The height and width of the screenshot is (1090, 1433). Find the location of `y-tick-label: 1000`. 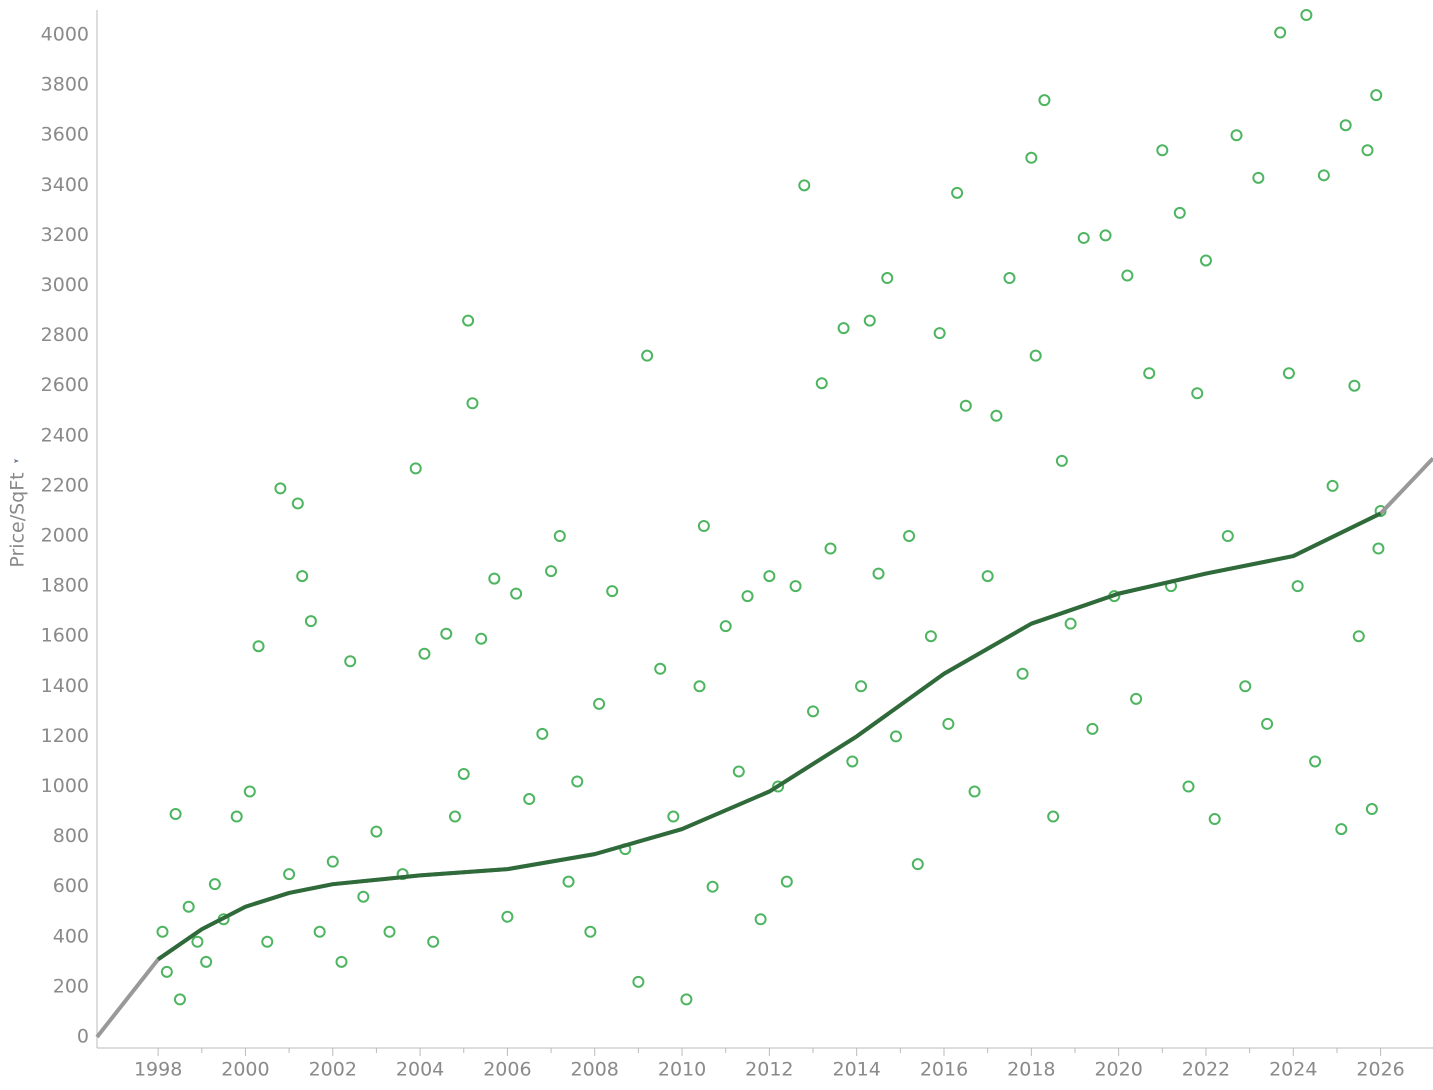

y-tick-label: 1000 is located at coordinates (65, 786).